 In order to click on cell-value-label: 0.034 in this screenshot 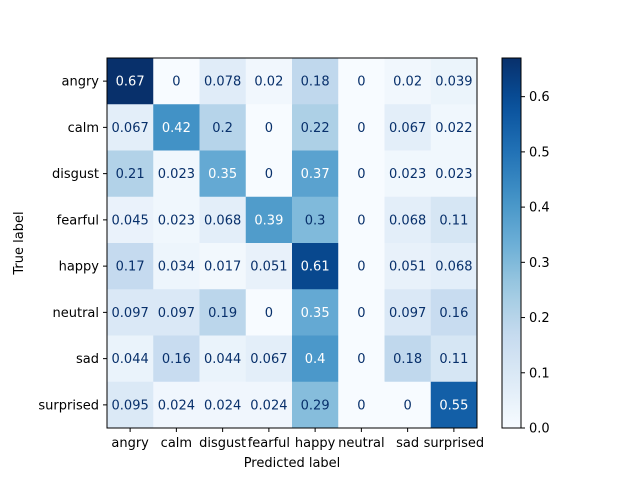, I will do `click(176, 267)`.